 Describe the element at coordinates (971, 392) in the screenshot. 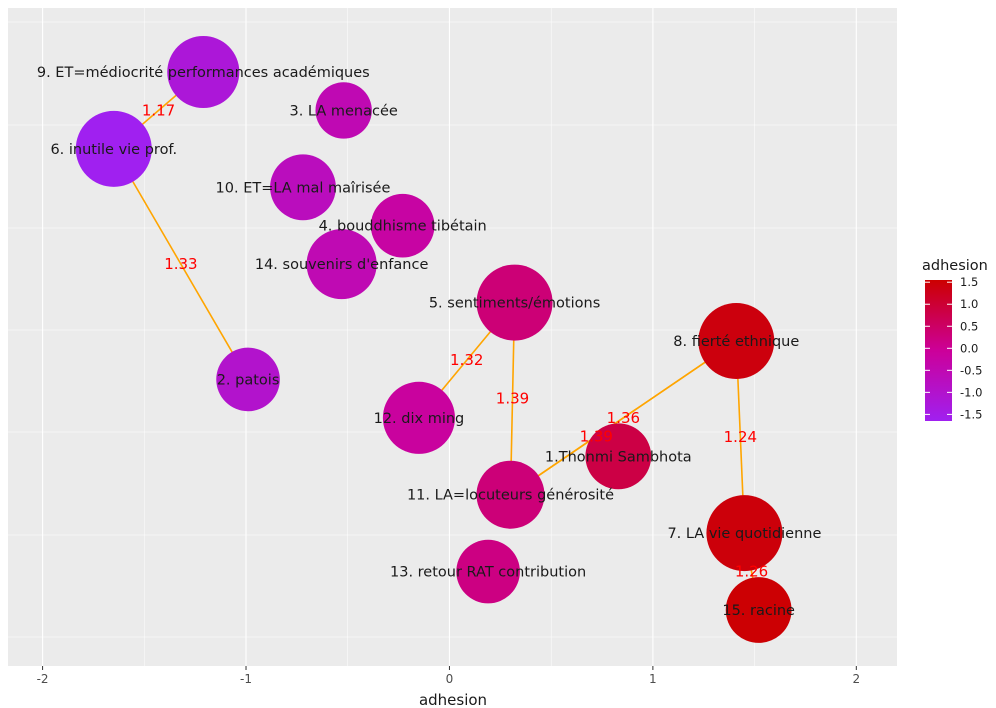

I see `legend-tick-label: -1.0` at that location.